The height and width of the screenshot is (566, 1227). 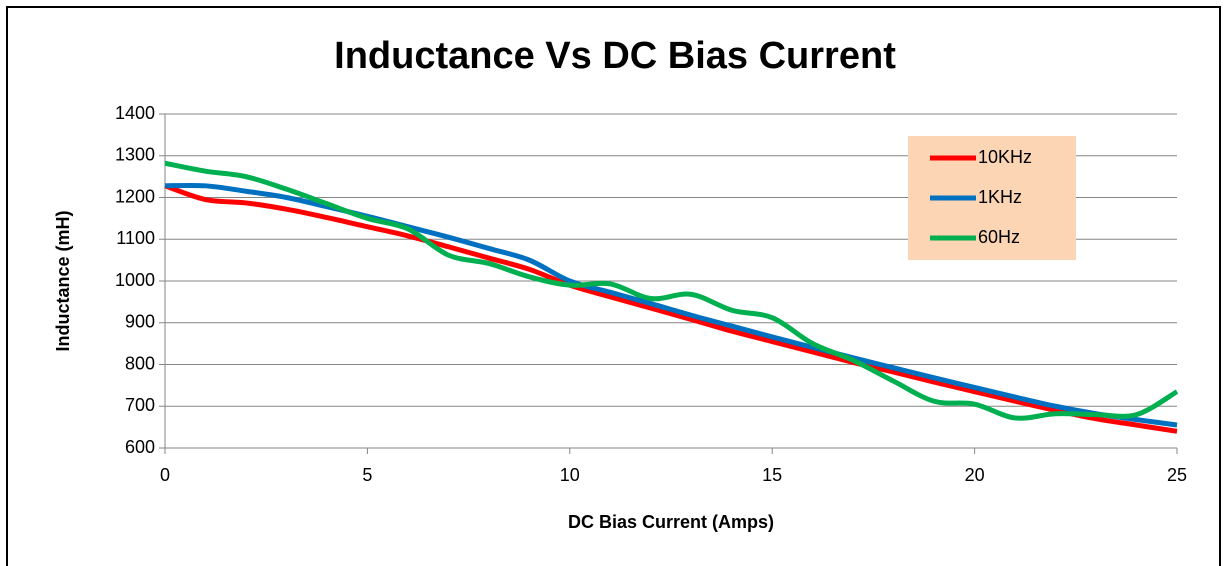 I want to click on x-axis-label: DC Bias Current (Amps), so click(x=671, y=522).